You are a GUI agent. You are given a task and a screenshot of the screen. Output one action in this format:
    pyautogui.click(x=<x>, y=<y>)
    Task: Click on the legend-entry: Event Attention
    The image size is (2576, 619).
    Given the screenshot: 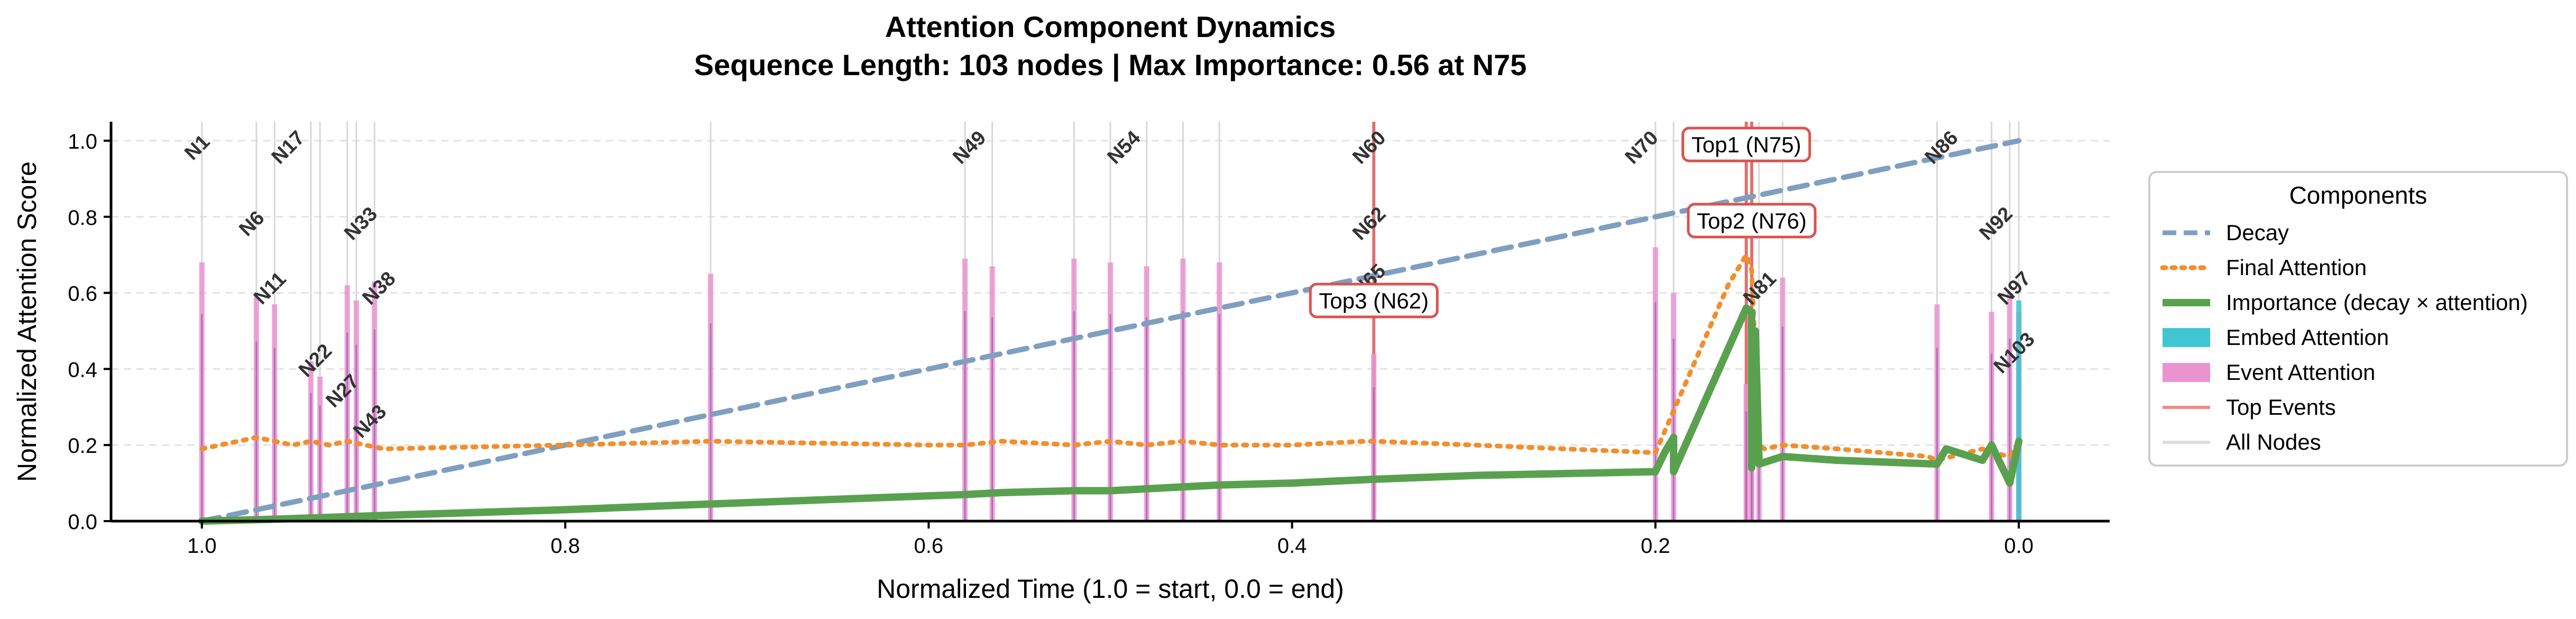 What is the action you would take?
    pyautogui.click(x=2269, y=373)
    